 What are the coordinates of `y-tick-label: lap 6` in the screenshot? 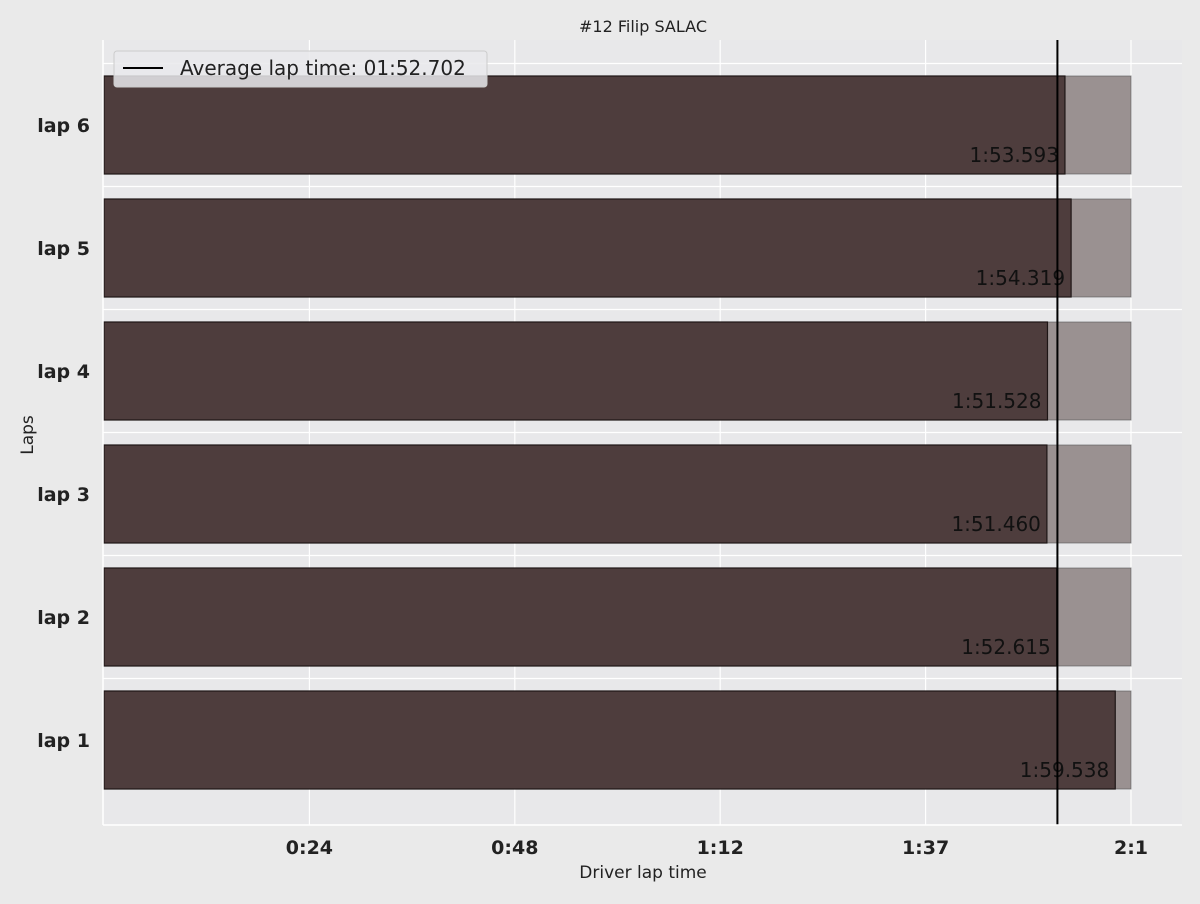 It's located at (63, 126).